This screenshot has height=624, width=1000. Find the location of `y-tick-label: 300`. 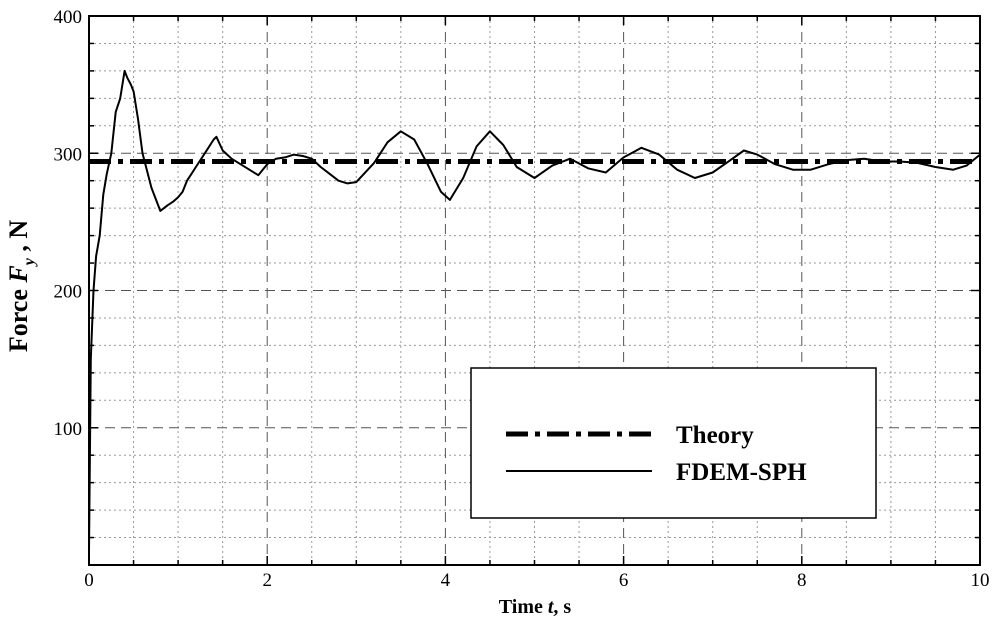

y-tick-label: 300 is located at coordinates (68, 154).